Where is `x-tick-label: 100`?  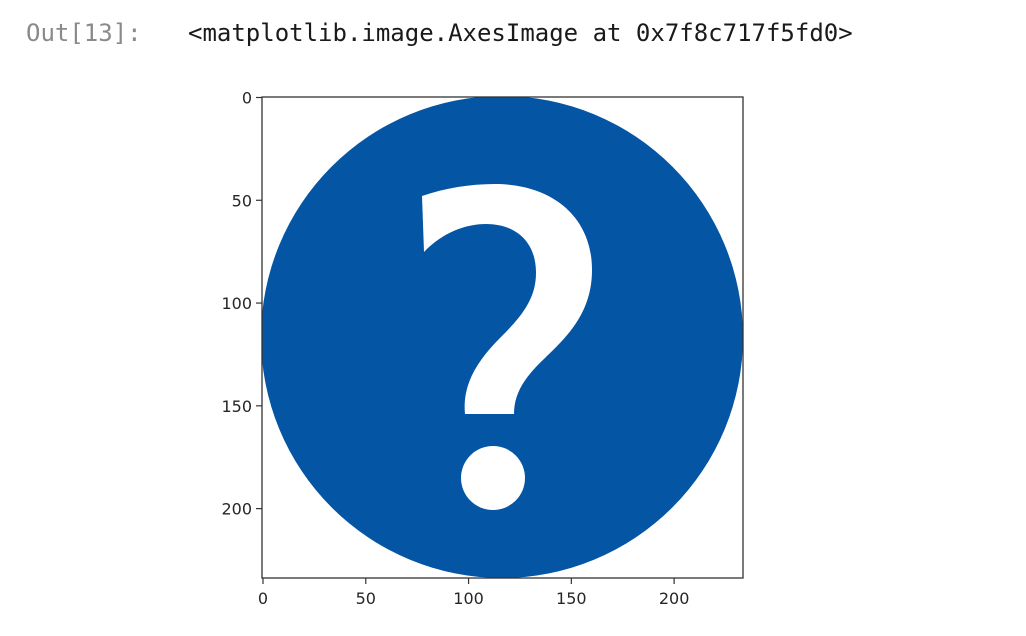
x-tick-label: 100 is located at coordinates (468, 598).